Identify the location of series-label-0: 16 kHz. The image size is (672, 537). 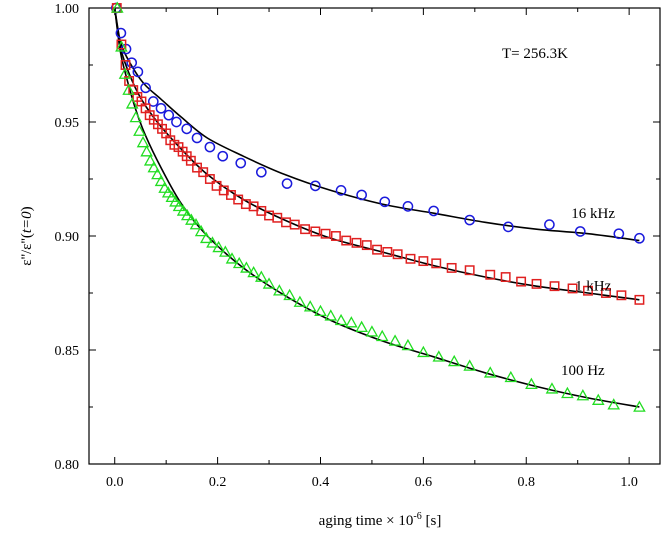
(593, 214).